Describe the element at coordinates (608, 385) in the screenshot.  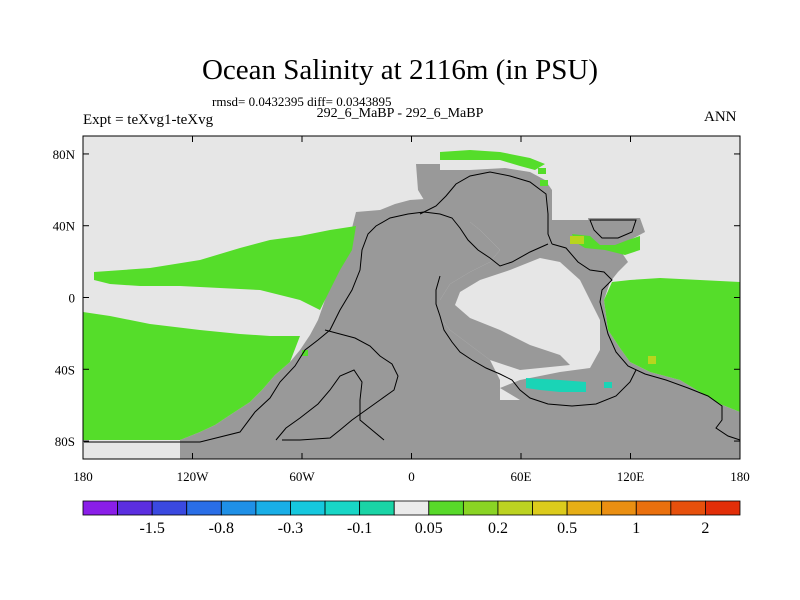
I see `teal-small` at that location.